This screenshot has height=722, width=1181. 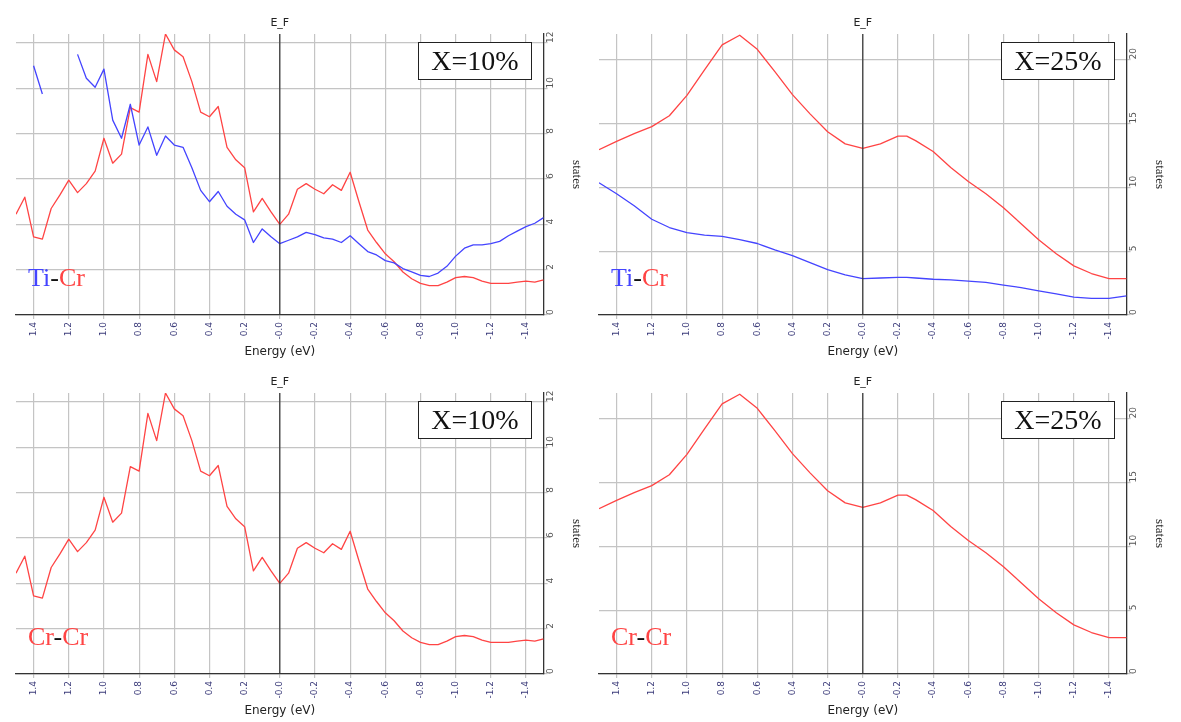 I want to click on annotation: X=25%, so click(x=1058, y=61).